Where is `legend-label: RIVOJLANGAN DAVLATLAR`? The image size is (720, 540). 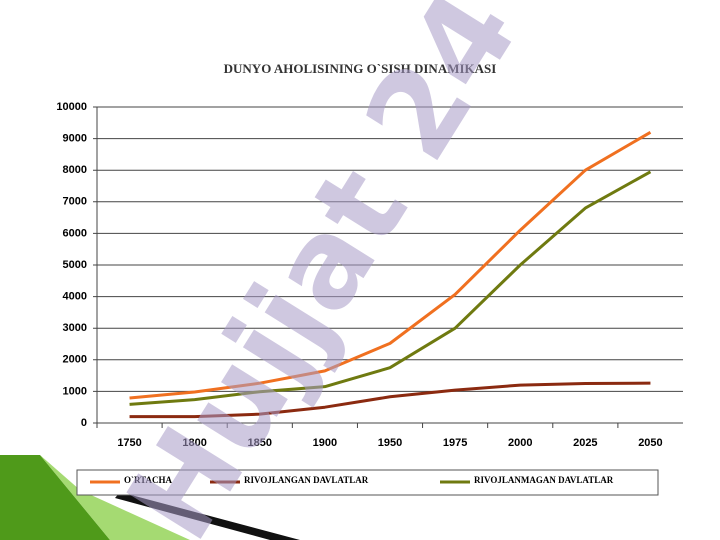
legend-label: RIVOJLANGAN DAVLATLAR is located at coordinates (306, 480).